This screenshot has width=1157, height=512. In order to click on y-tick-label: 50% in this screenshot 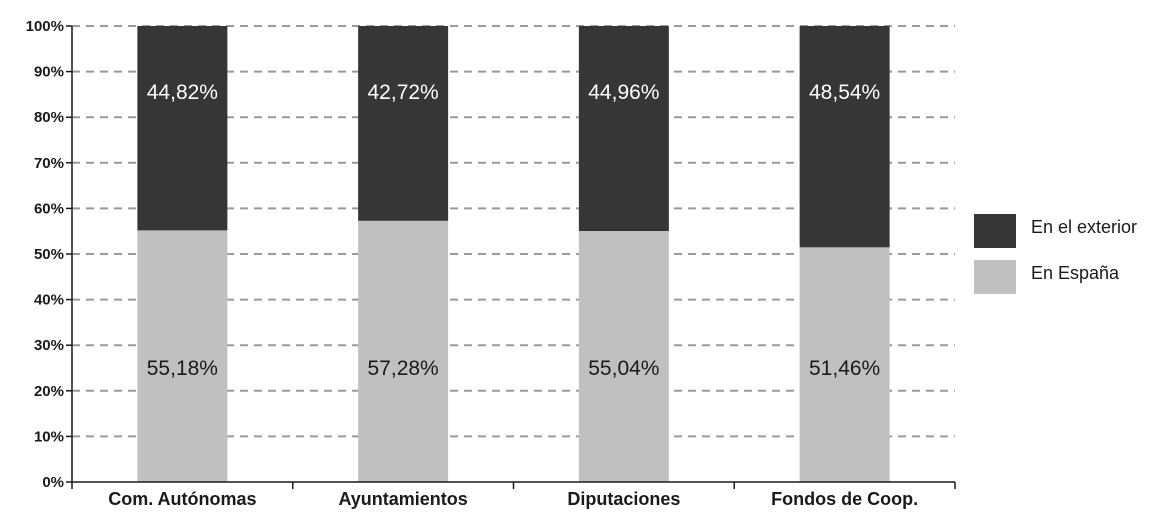, I will do `click(49, 254)`.